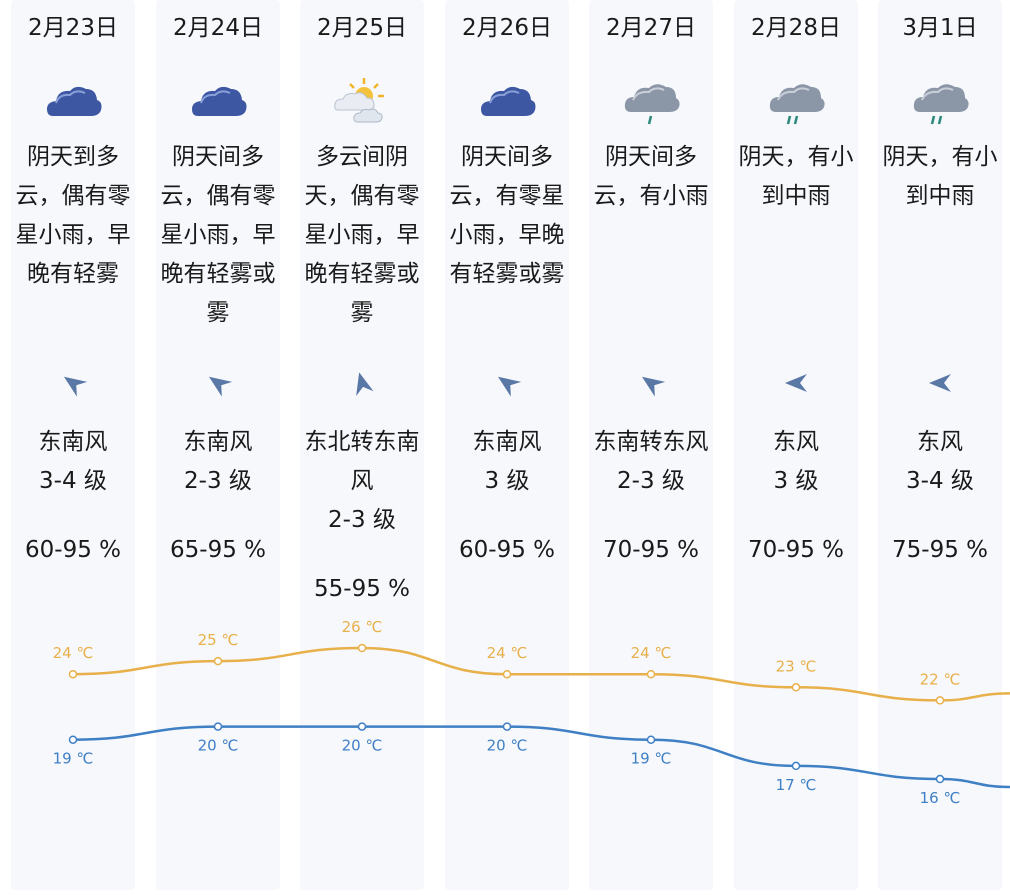 The height and width of the screenshot is (895, 1010). Describe the element at coordinates (73, 462) in the screenshot. I see `wind-info: 东南风 3-4 级` at that location.